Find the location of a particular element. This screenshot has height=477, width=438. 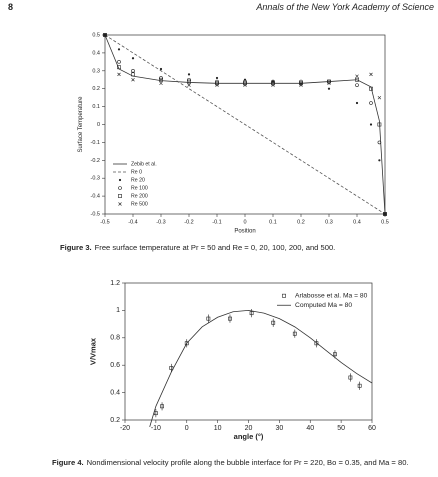

x-tick-label: -10 is located at coordinates (156, 428).